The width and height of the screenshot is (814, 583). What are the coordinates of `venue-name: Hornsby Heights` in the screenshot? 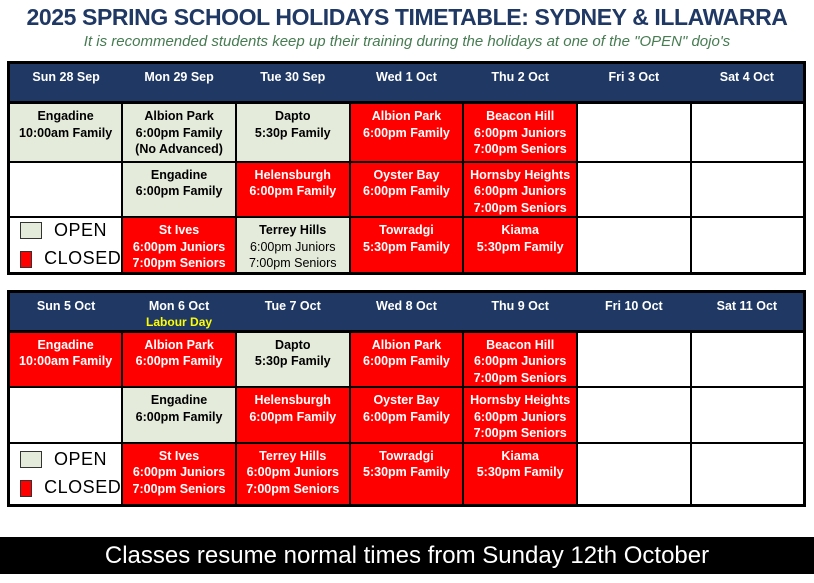 It's located at (520, 400).